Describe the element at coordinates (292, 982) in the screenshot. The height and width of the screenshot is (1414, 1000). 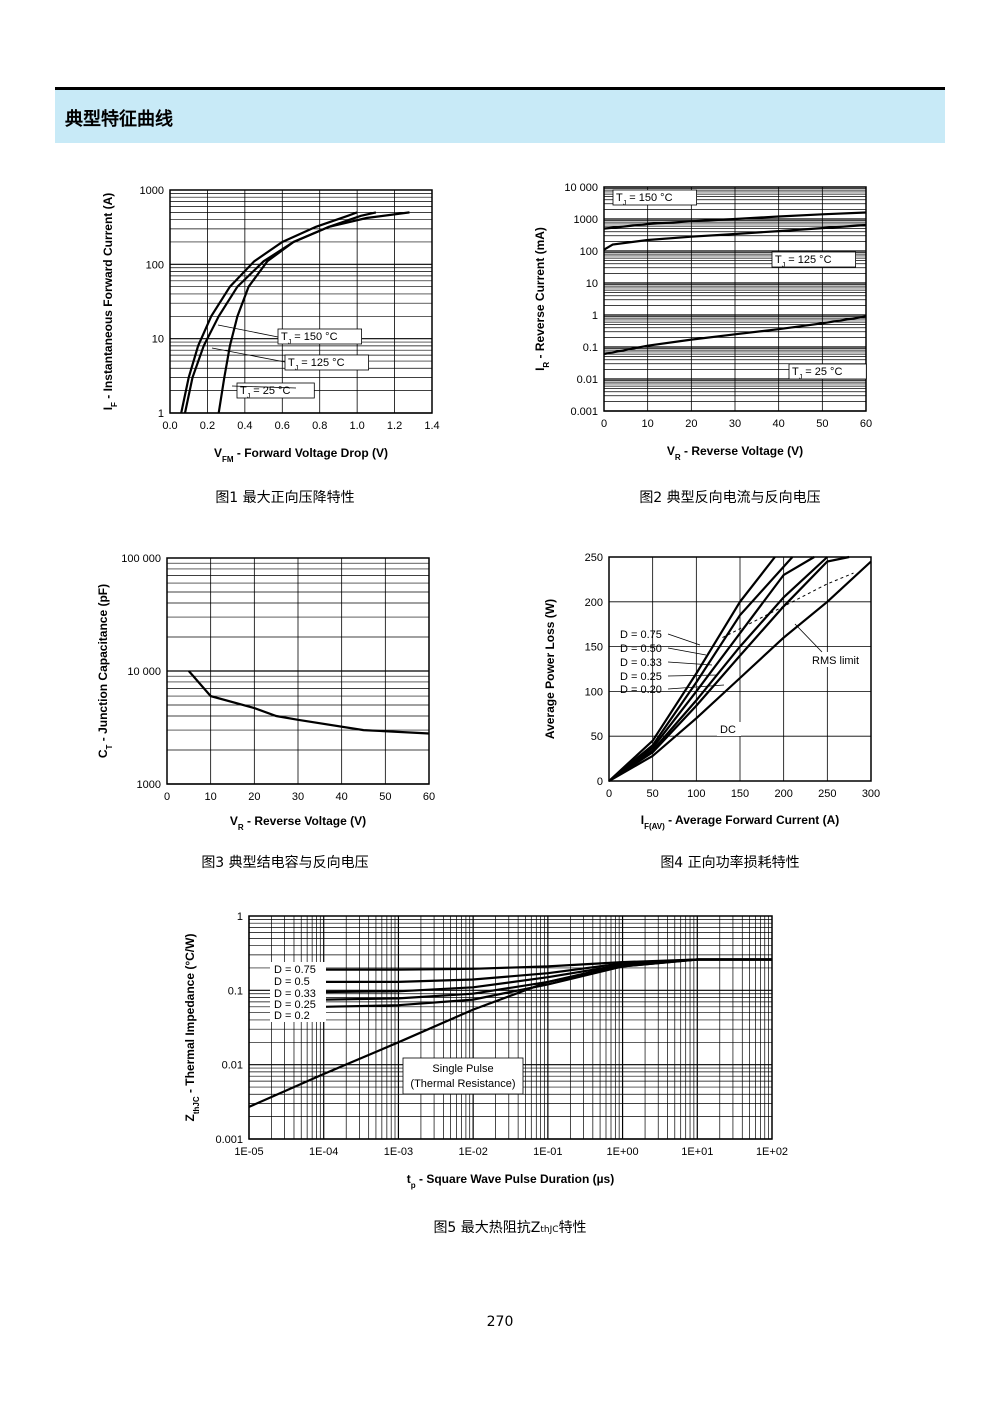
I see `series-label-d: D = 0.5` at that location.